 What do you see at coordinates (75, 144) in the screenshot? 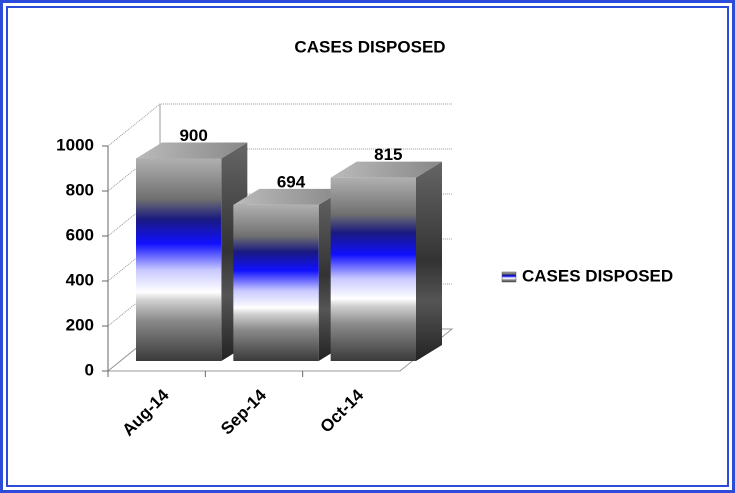
I see `y-tick-label: 1000` at bounding box center [75, 144].